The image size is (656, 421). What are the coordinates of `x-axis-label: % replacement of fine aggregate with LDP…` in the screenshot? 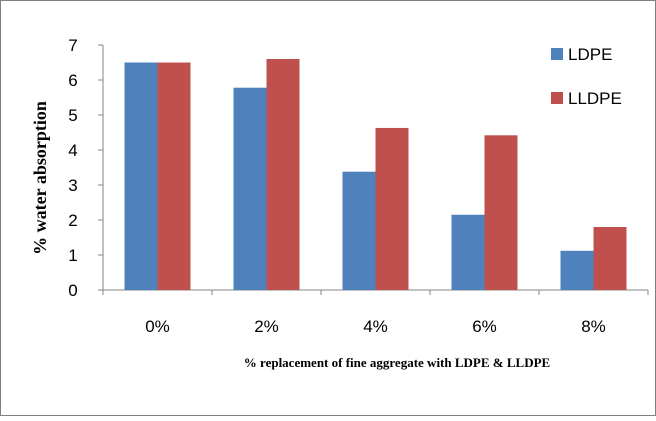 It's located at (397, 362).